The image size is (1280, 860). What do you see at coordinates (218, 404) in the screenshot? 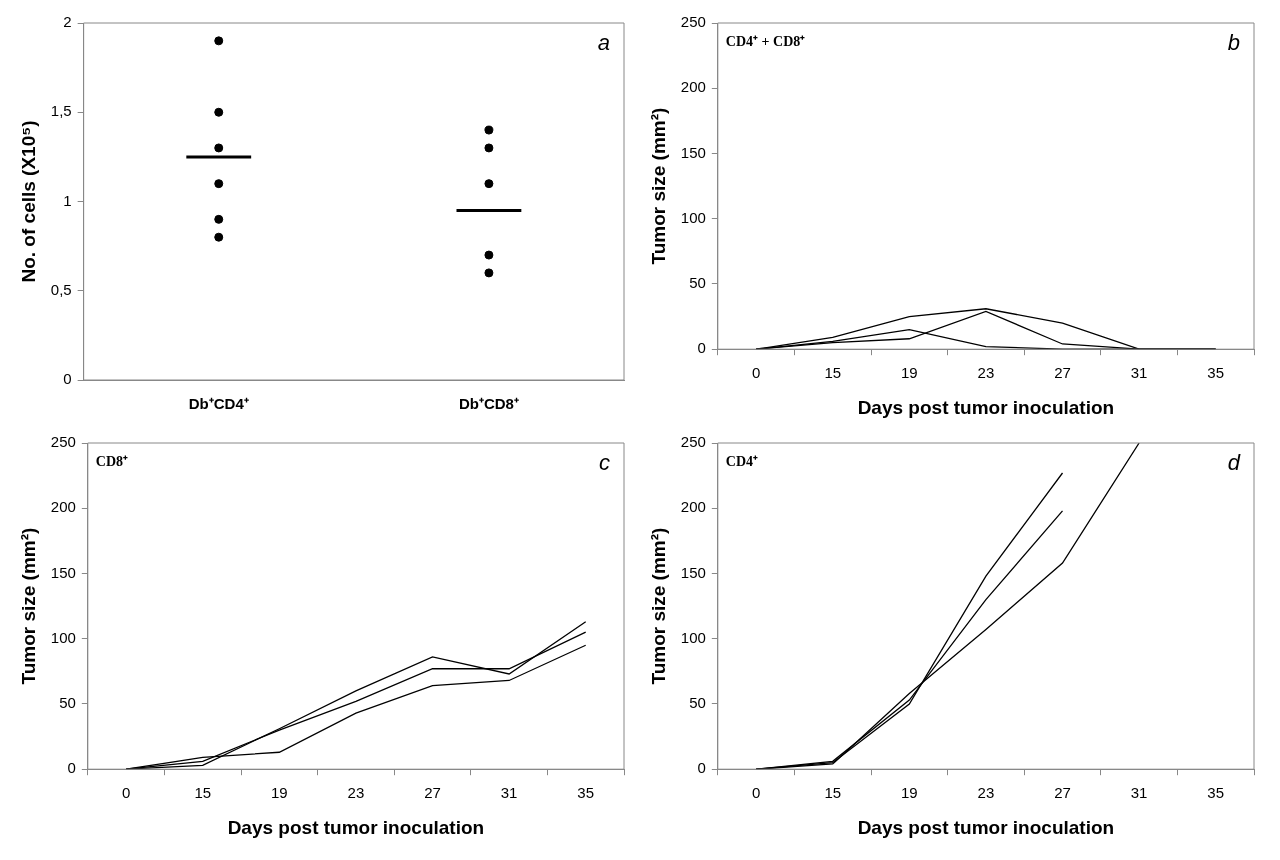
I see `x-tick-label: Db⁺CD4⁺` at bounding box center [218, 404].